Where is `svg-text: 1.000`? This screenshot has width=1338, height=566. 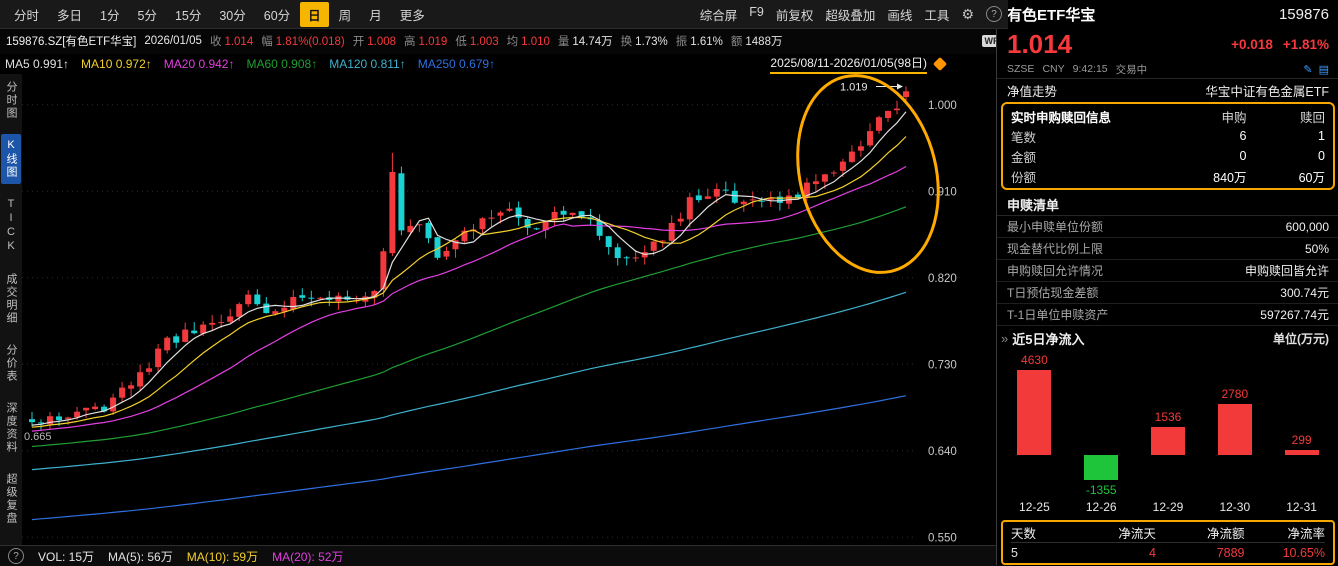 svg-text: 1.000 is located at coordinates (942, 106).